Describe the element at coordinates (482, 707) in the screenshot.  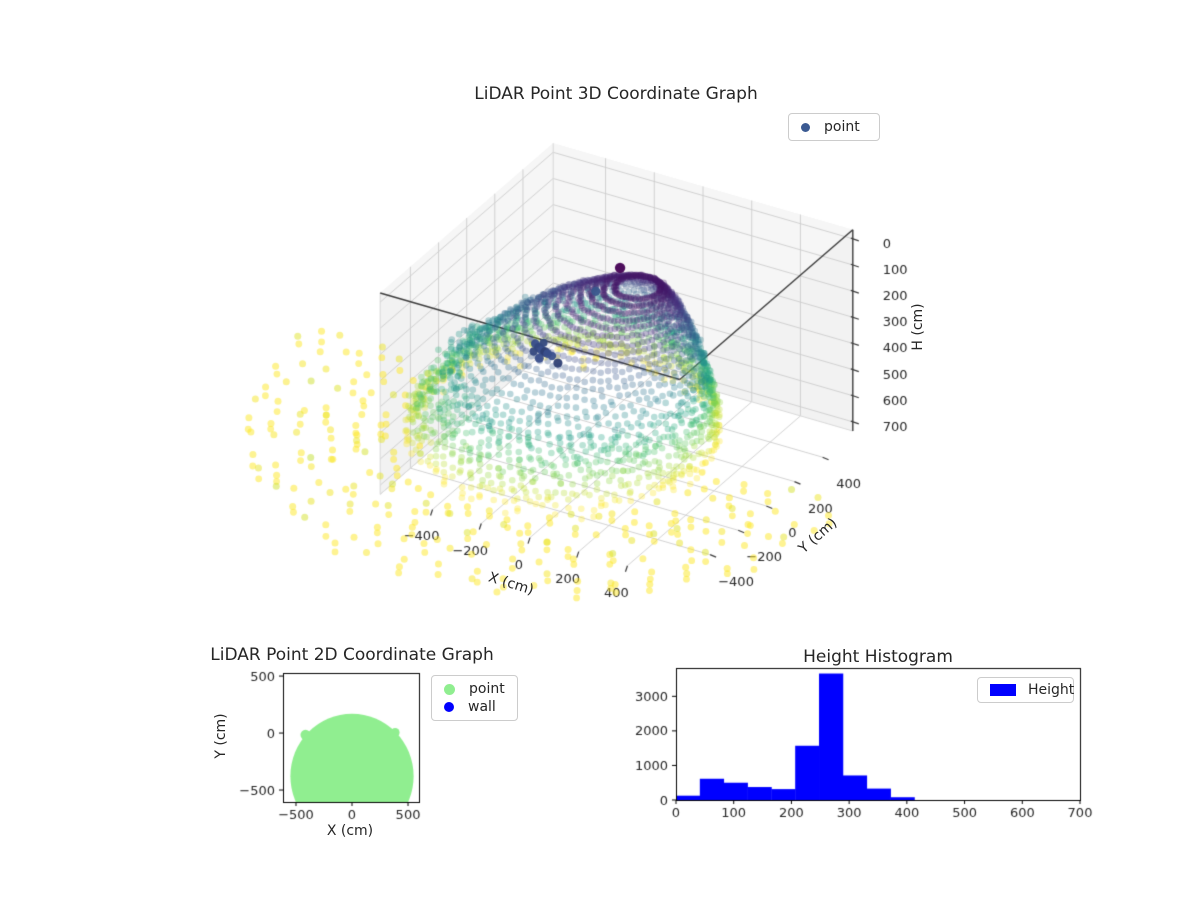
I see `legend-label: wall` at that location.